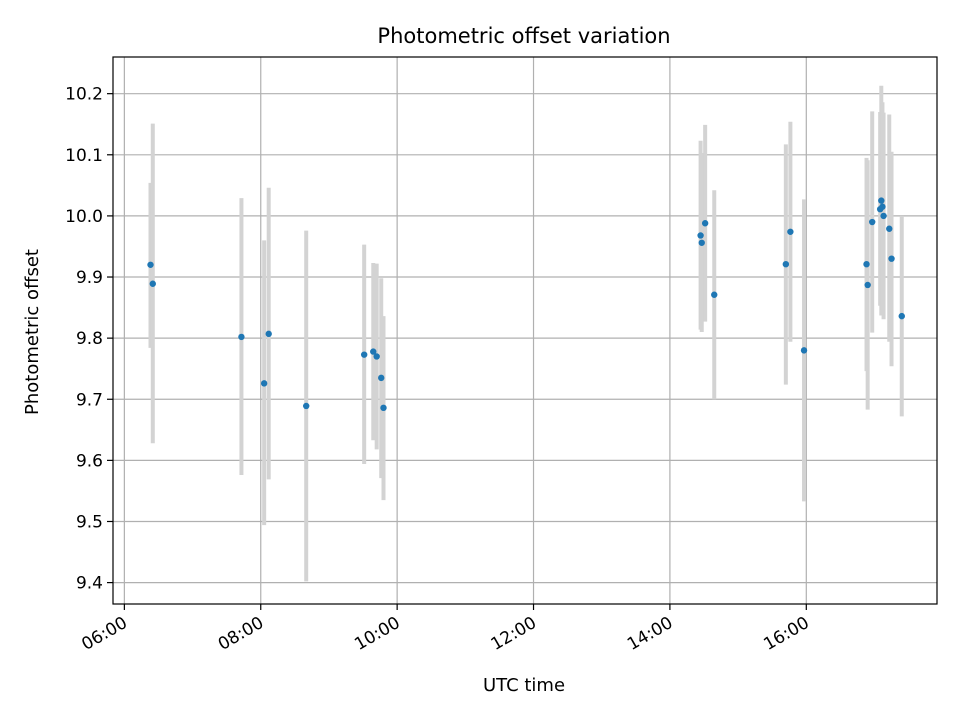 The image size is (960, 720). I want to click on y-axis-ticks: 9.4 9.5 9.6 9.7 9.8 9.9 10.0 10.1 10.2, so click(89, 339).